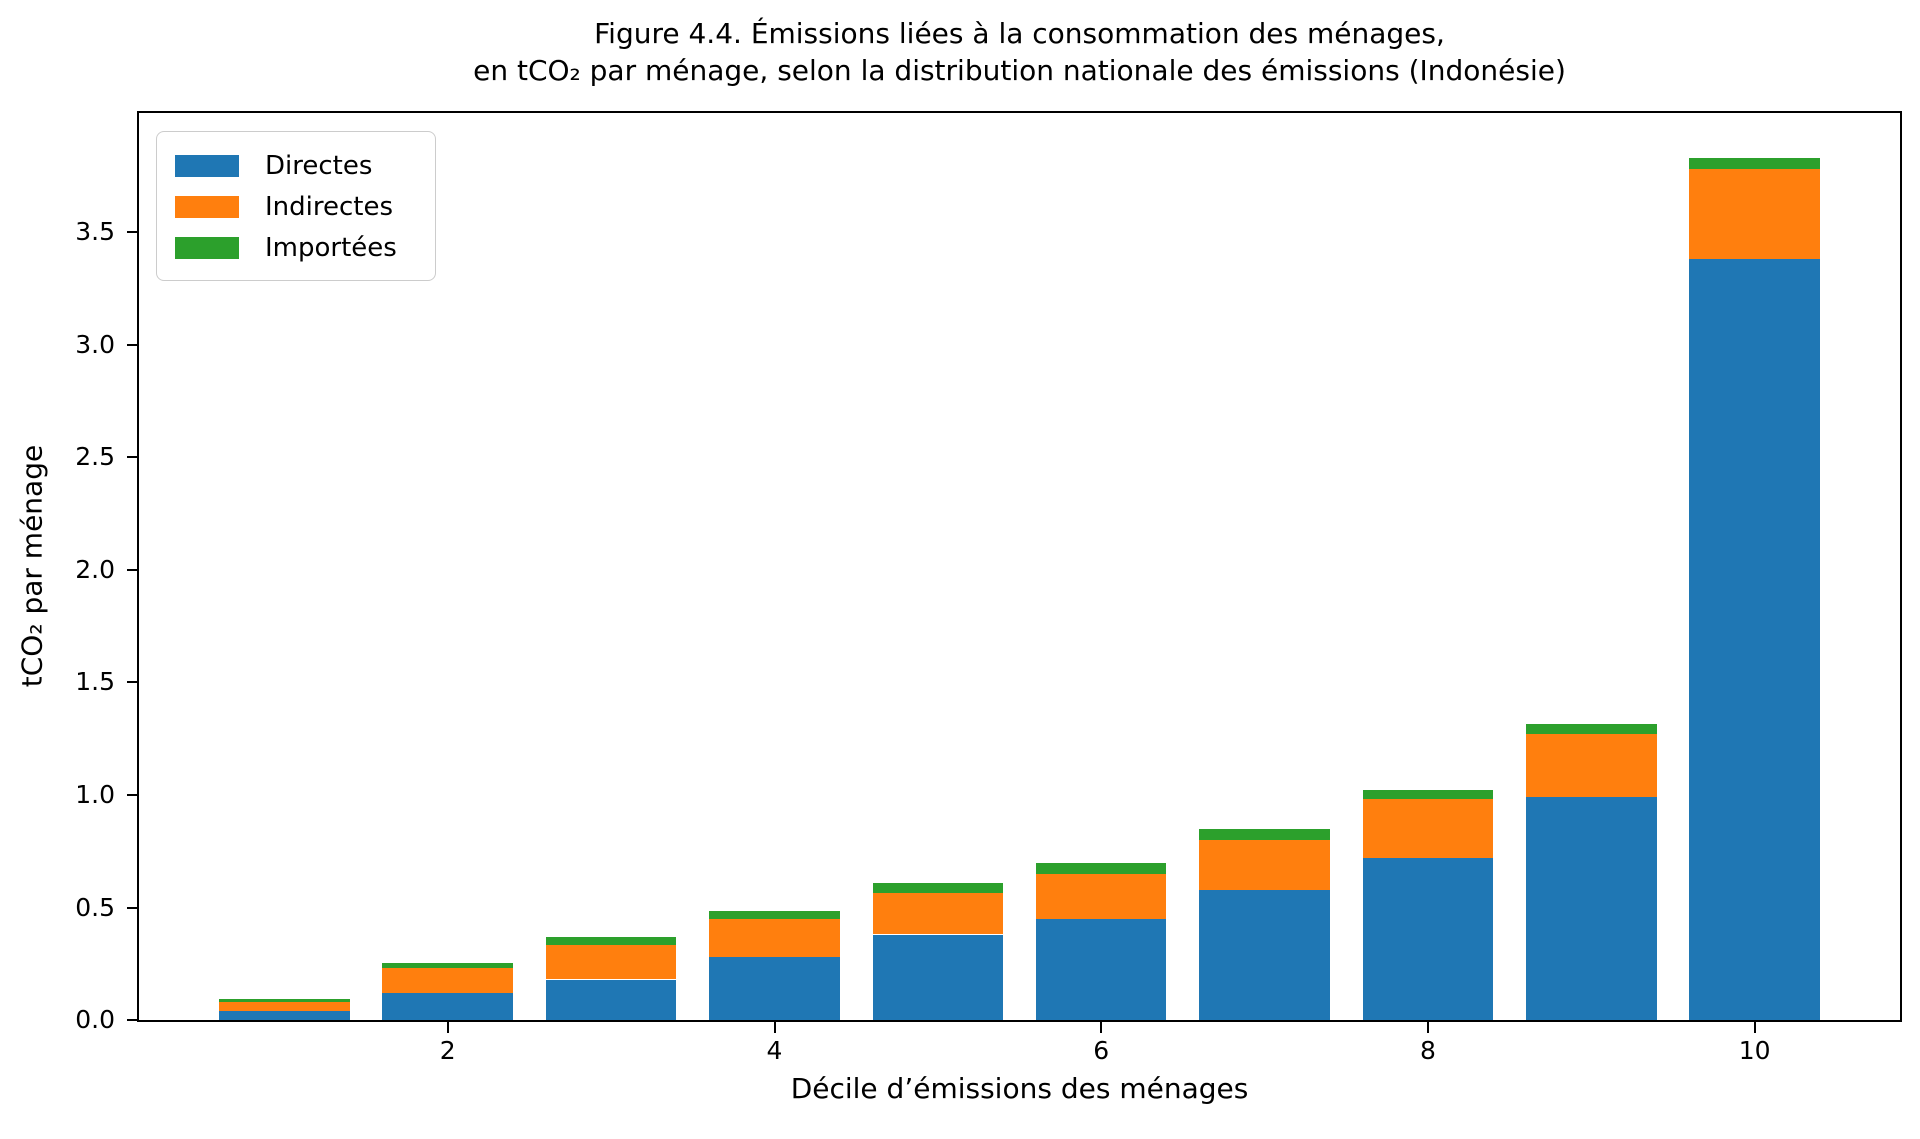  Describe the element at coordinates (1101, 868) in the screenshot. I see `bar-decile-6-importees` at that location.